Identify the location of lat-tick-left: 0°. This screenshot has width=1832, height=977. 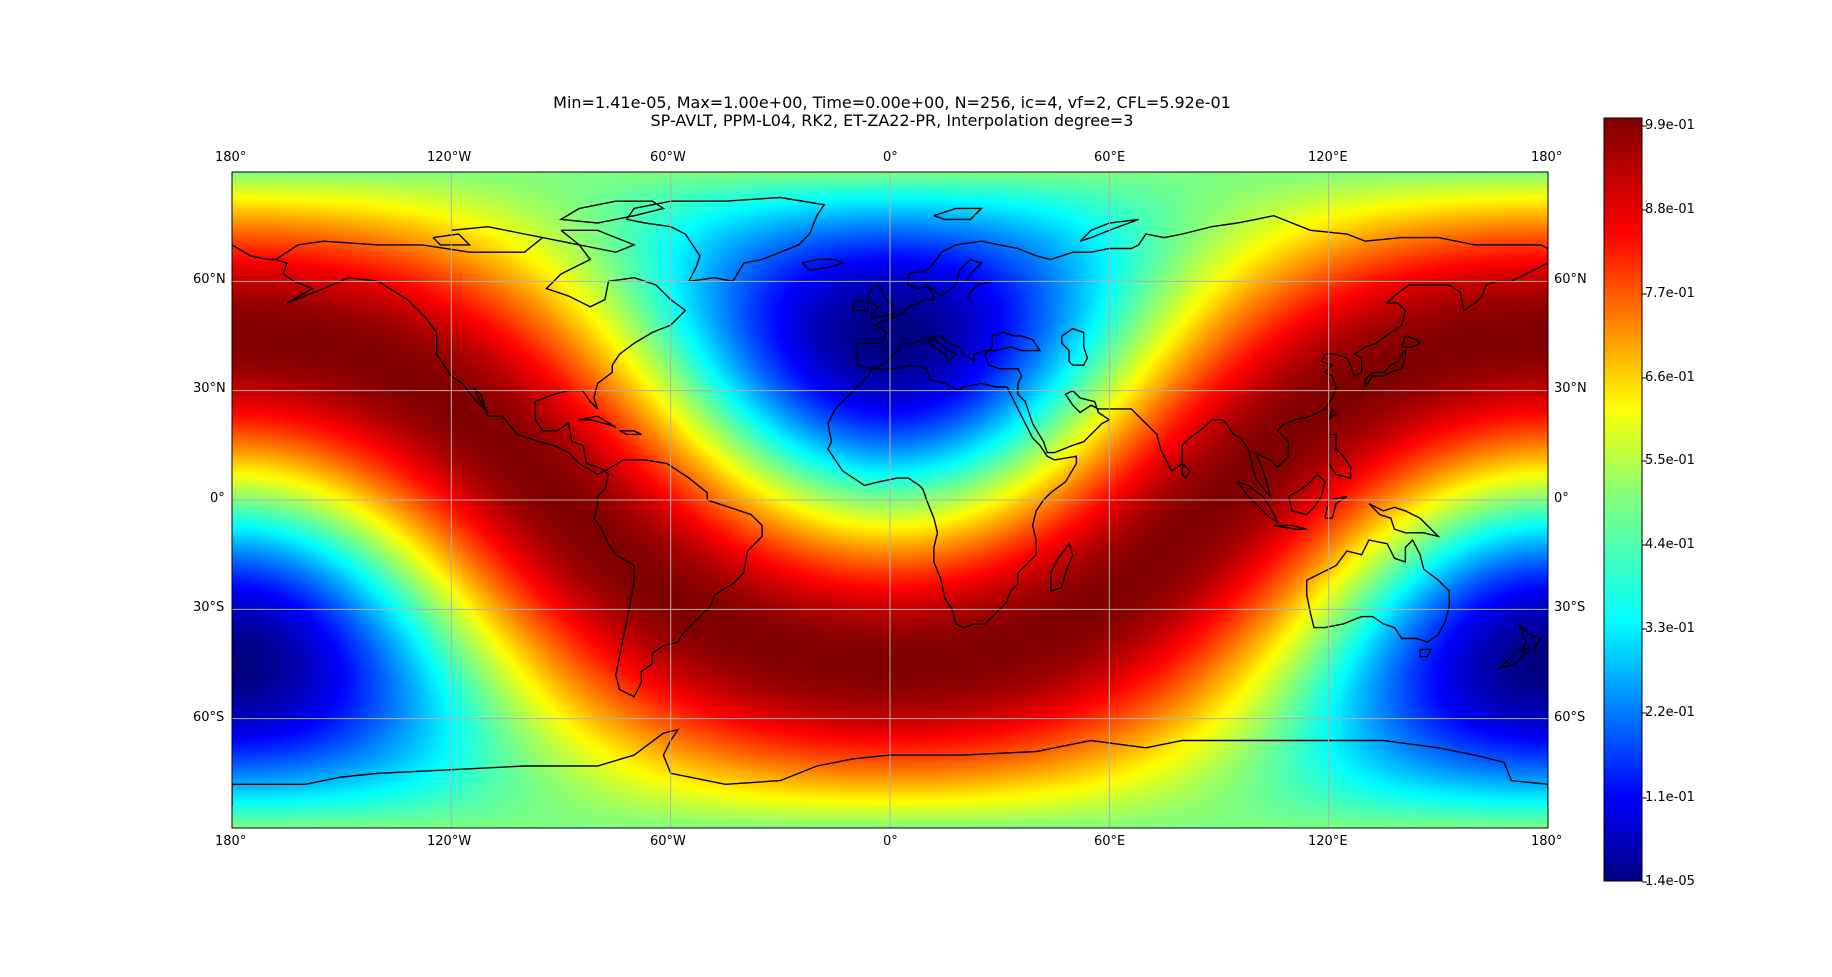
(217, 498).